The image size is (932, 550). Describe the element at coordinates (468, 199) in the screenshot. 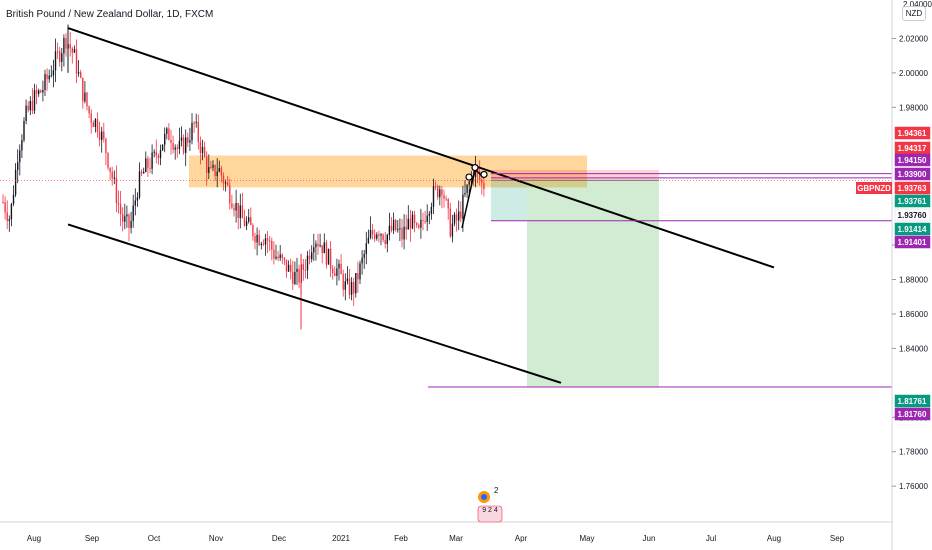

I see `wedge-line` at that location.